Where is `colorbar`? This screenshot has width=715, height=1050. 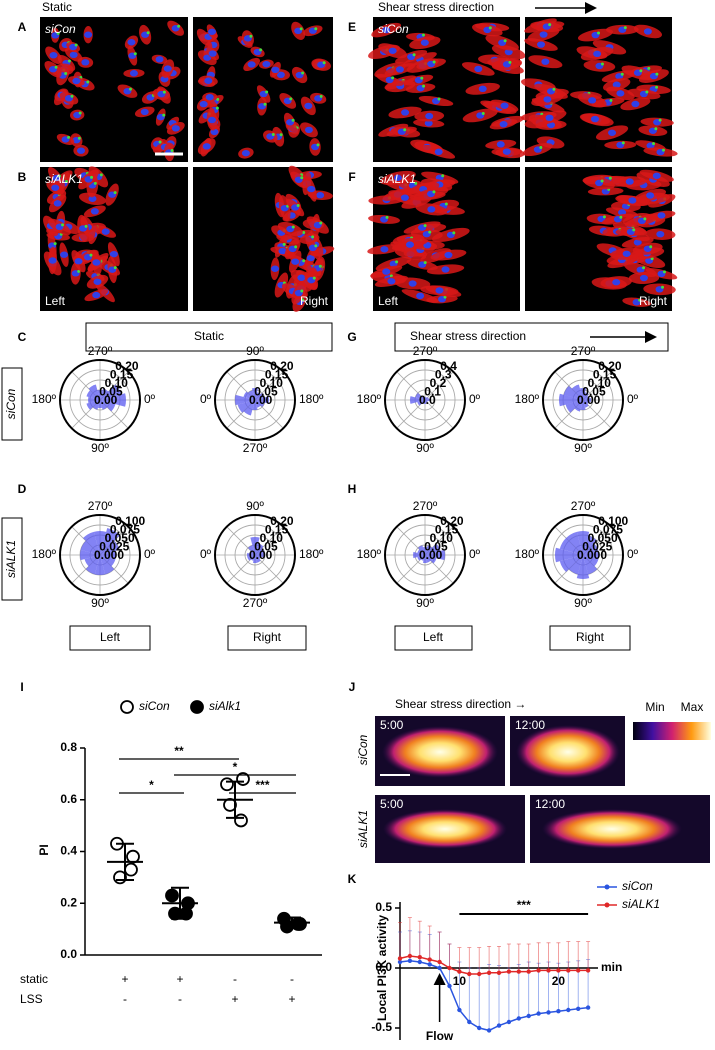 colorbar is located at coordinates (672, 731).